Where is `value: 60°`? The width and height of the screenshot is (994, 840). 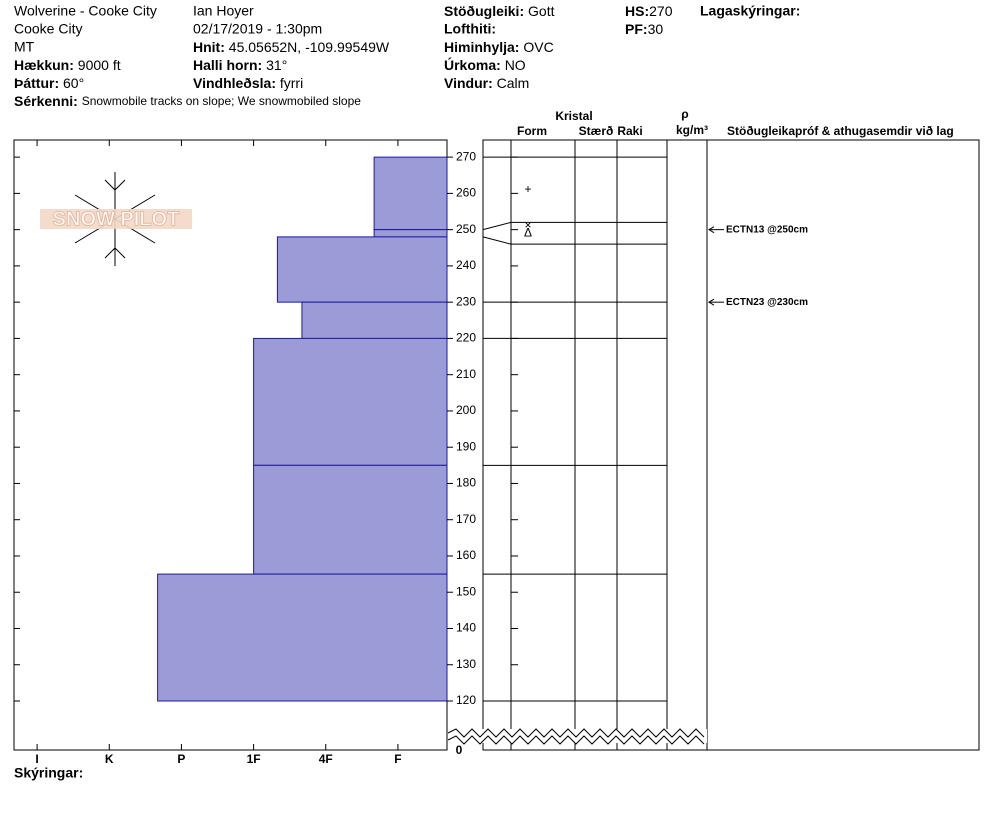
value: 60° is located at coordinates (73, 83).